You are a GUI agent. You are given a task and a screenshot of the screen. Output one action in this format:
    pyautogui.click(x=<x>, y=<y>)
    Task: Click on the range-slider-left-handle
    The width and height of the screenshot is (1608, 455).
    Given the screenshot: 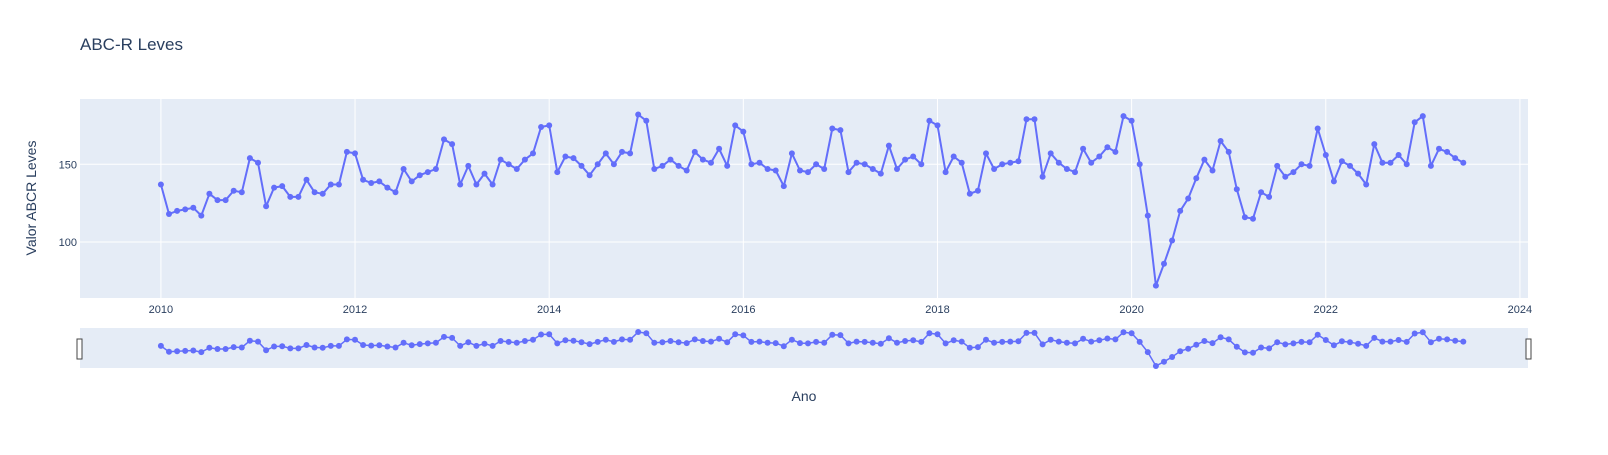 What is the action you would take?
    pyautogui.click(x=79, y=349)
    